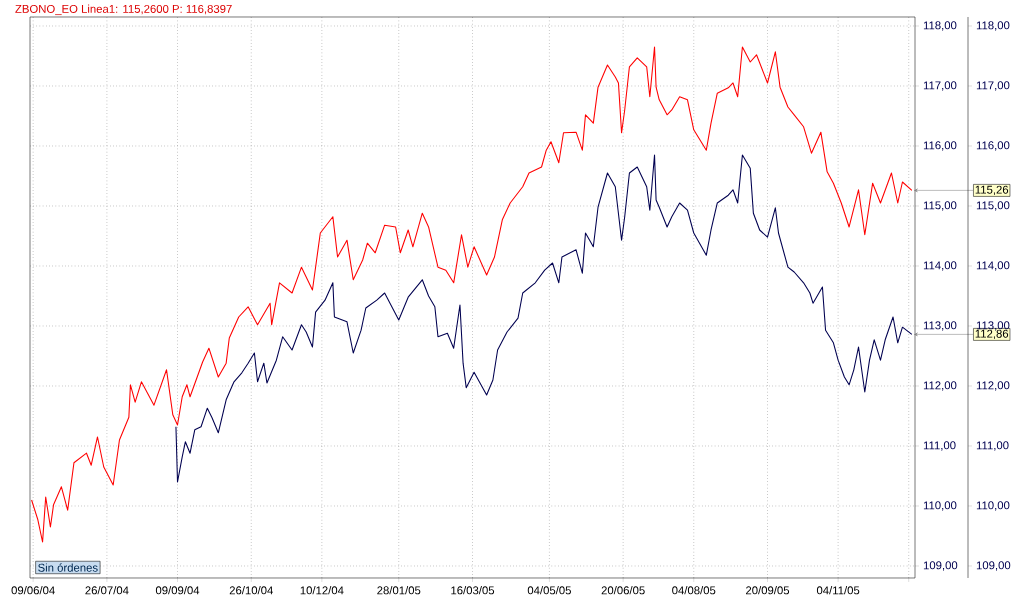  I want to click on x-tick-label: 04/05/05, so click(549, 590).